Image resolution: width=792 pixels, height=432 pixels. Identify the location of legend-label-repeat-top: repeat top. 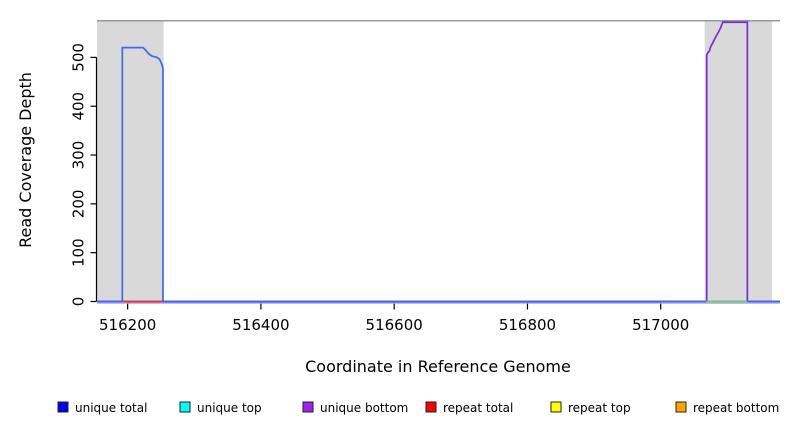
(599, 408).